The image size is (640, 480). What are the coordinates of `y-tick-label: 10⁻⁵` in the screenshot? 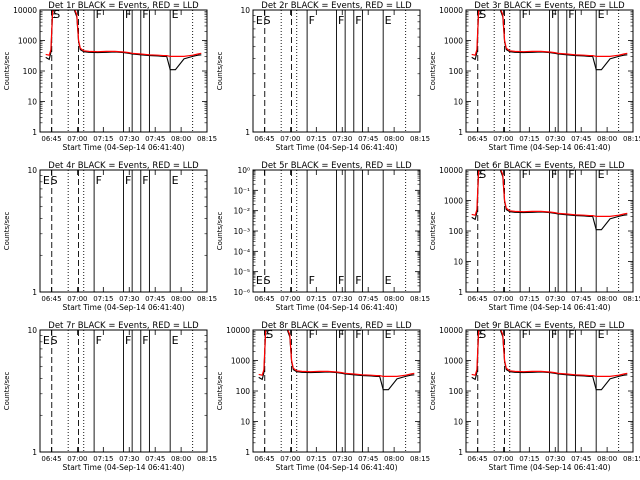 It's located at (241, 272).